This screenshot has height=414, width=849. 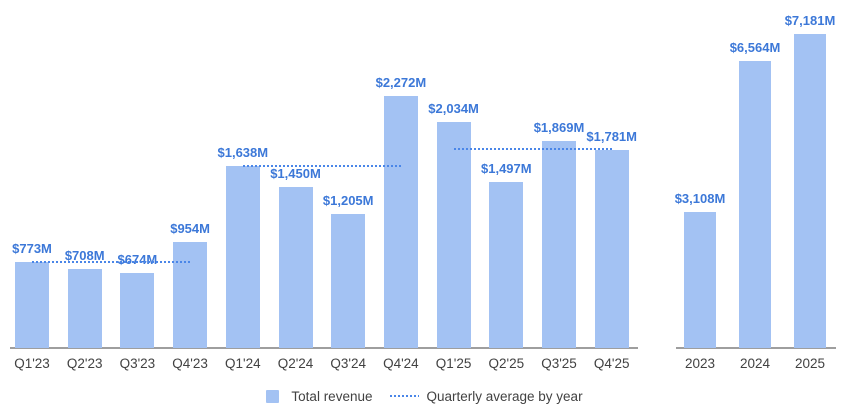 I want to click on value-label-Q4'24: $2,272M, so click(x=401, y=82).